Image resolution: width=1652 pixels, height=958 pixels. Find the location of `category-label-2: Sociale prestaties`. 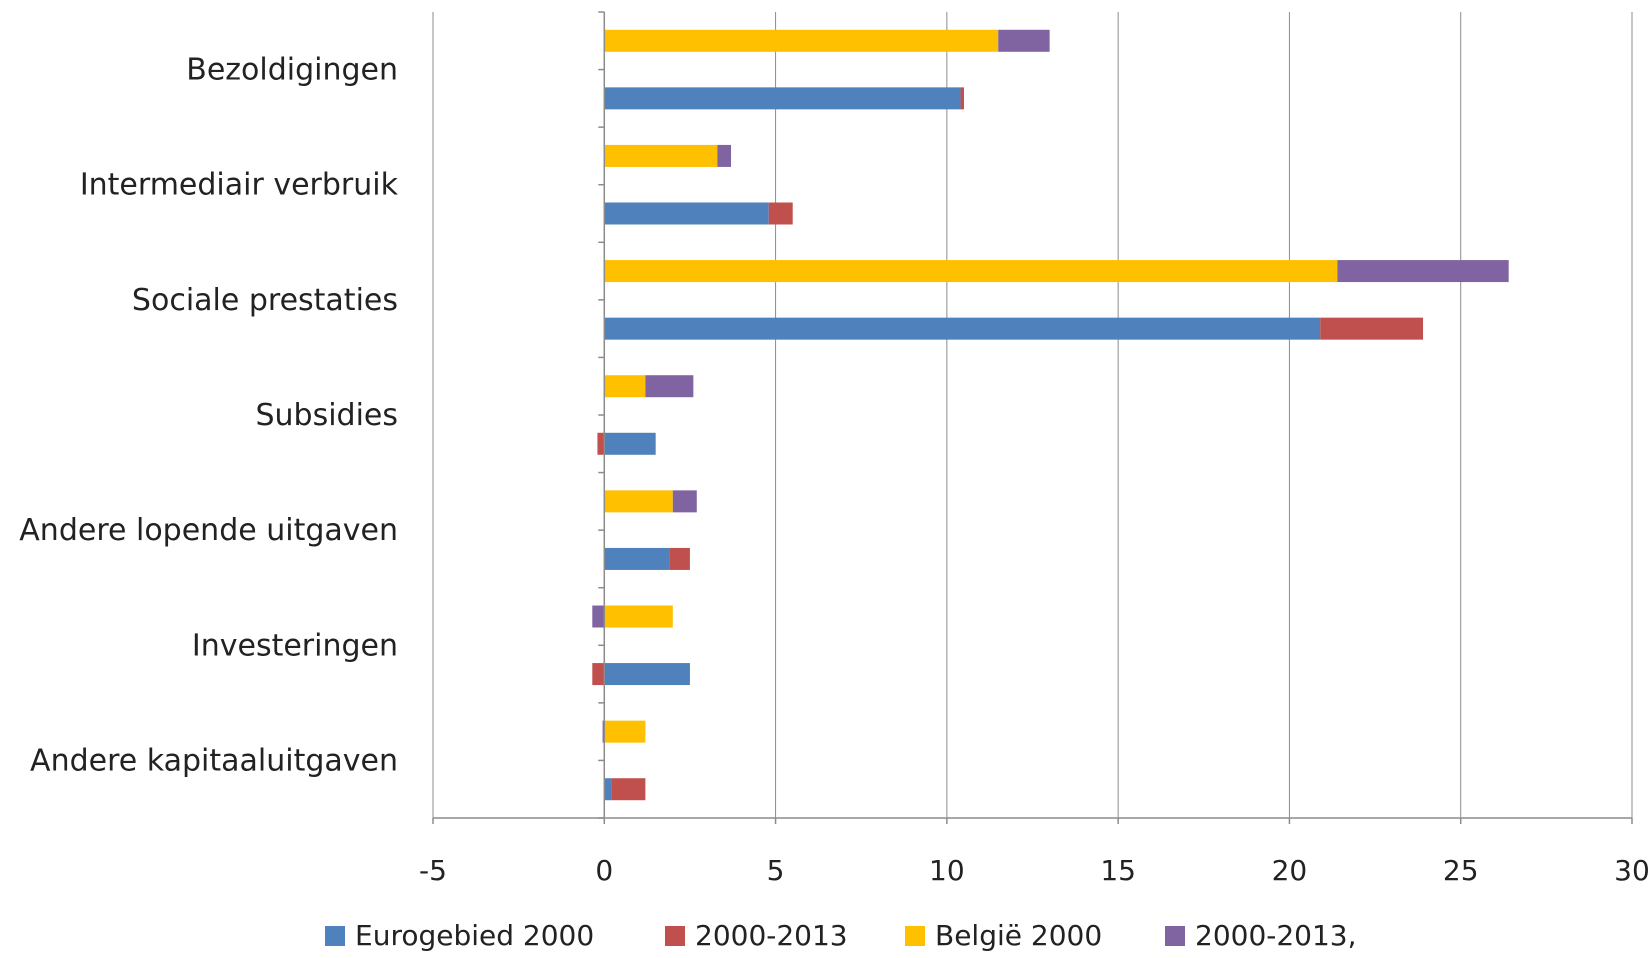

category-label-2: Sociale prestaties is located at coordinates (265, 300).